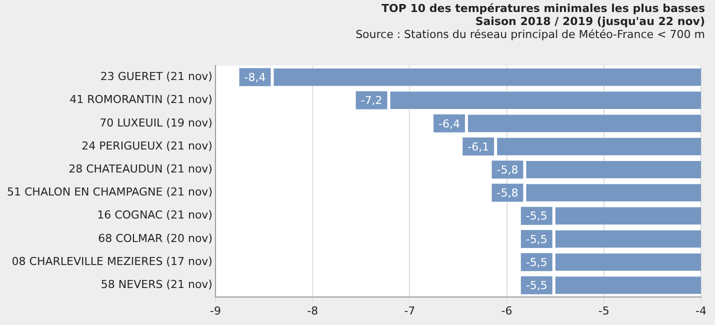 Image resolution: width=715 pixels, height=325 pixels. I want to click on x-tick-label: -5, so click(604, 311).